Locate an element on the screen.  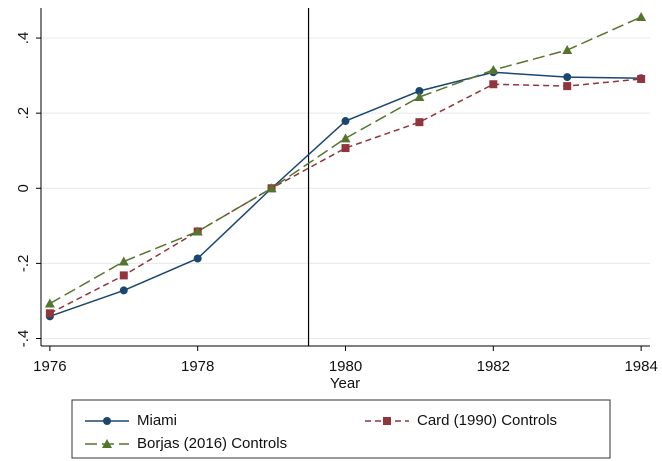
x-tick-label: 1982 is located at coordinates (493, 366).